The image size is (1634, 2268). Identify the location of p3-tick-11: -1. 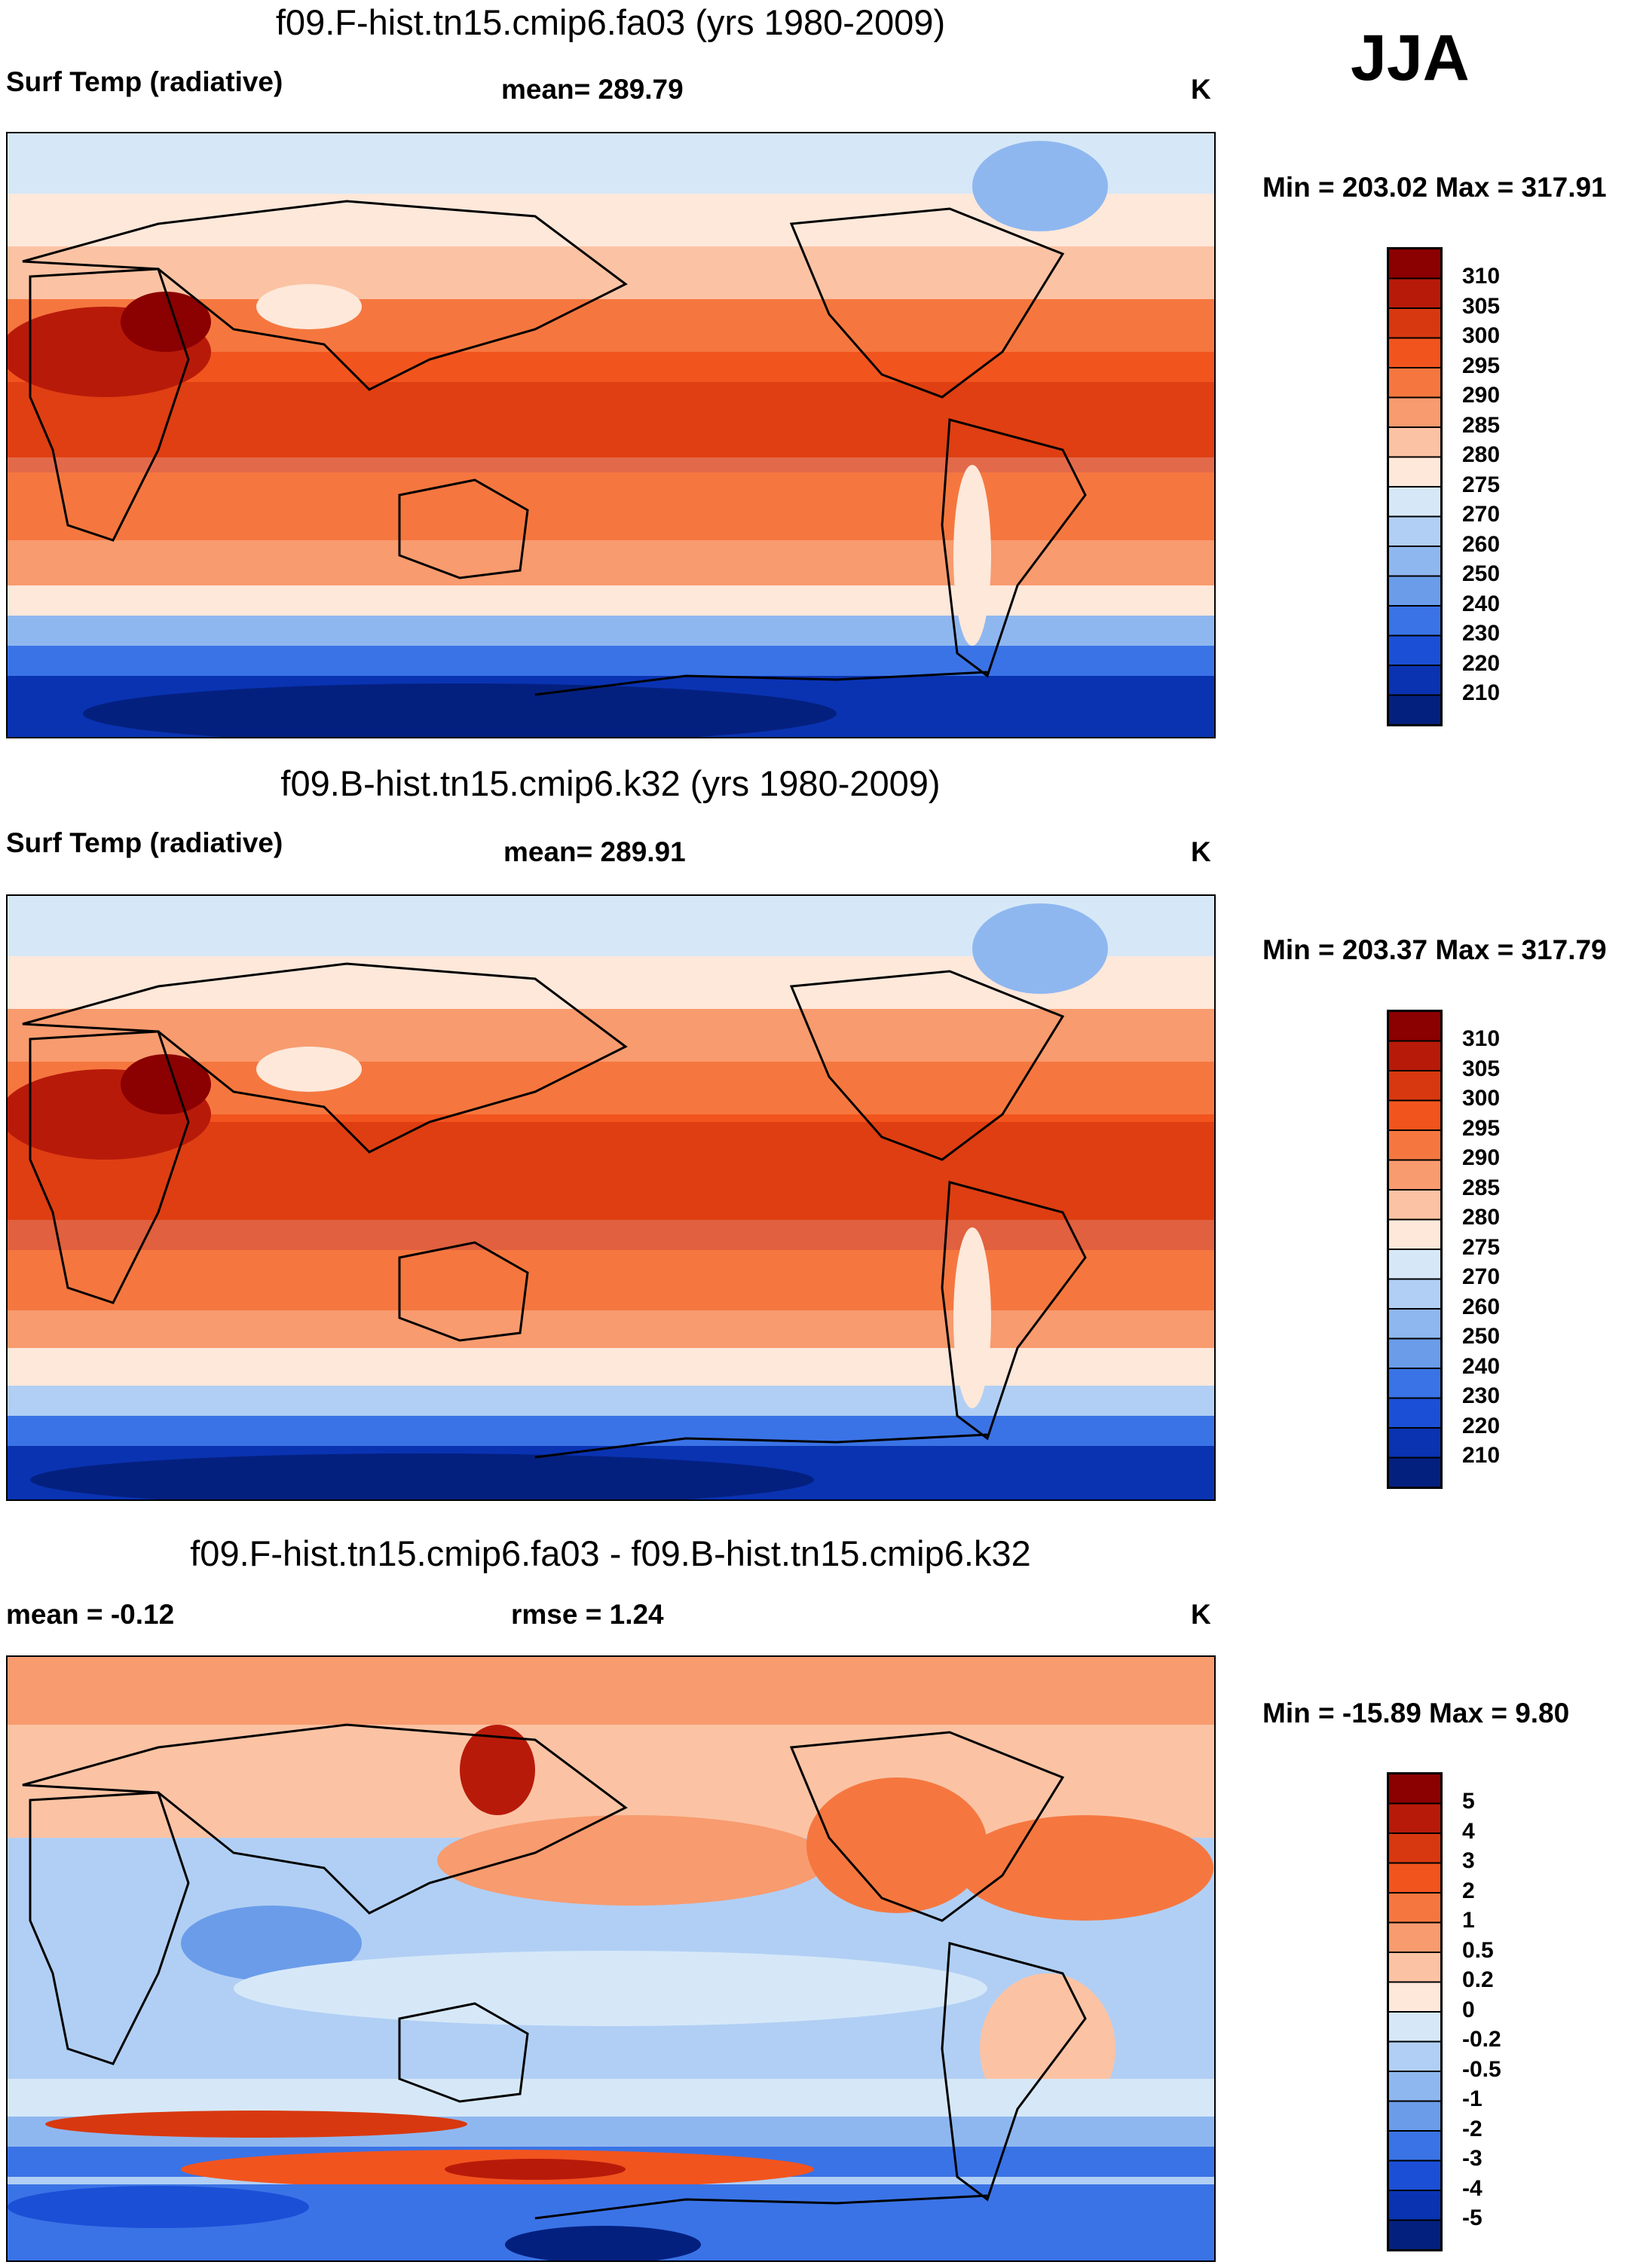
(1472, 2098).